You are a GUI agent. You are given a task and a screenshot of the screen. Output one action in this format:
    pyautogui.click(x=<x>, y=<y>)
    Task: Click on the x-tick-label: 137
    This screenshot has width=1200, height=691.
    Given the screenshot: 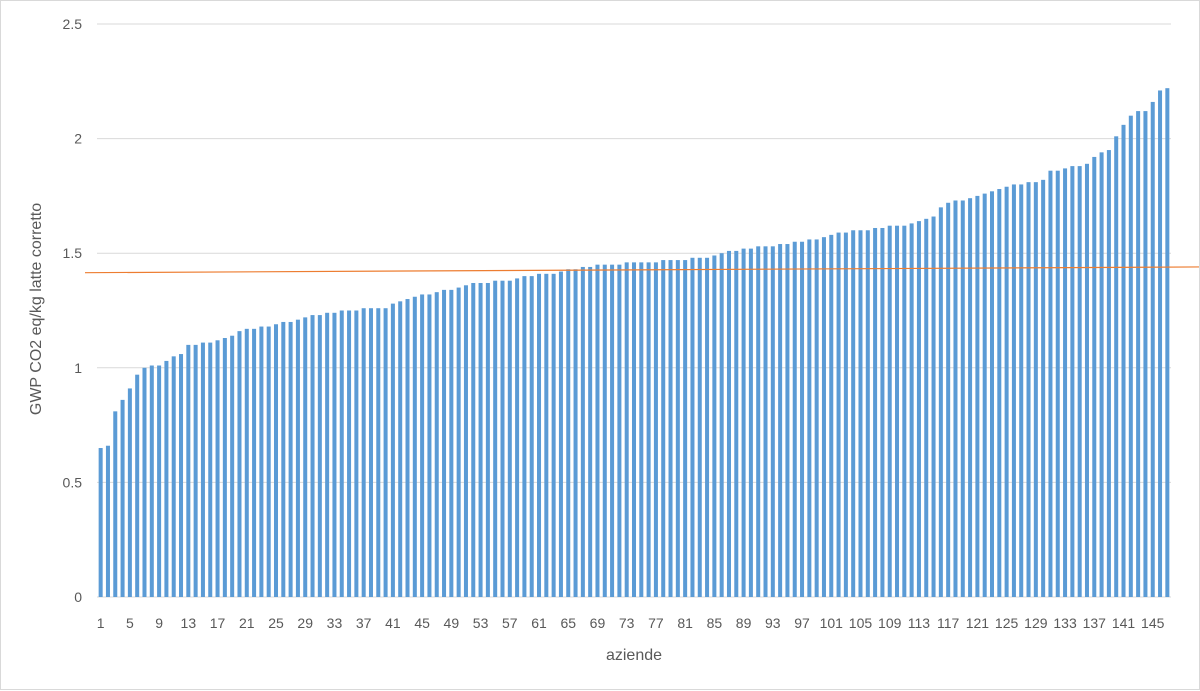 What is the action you would take?
    pyautogui.click(x=1095, y=623)
    